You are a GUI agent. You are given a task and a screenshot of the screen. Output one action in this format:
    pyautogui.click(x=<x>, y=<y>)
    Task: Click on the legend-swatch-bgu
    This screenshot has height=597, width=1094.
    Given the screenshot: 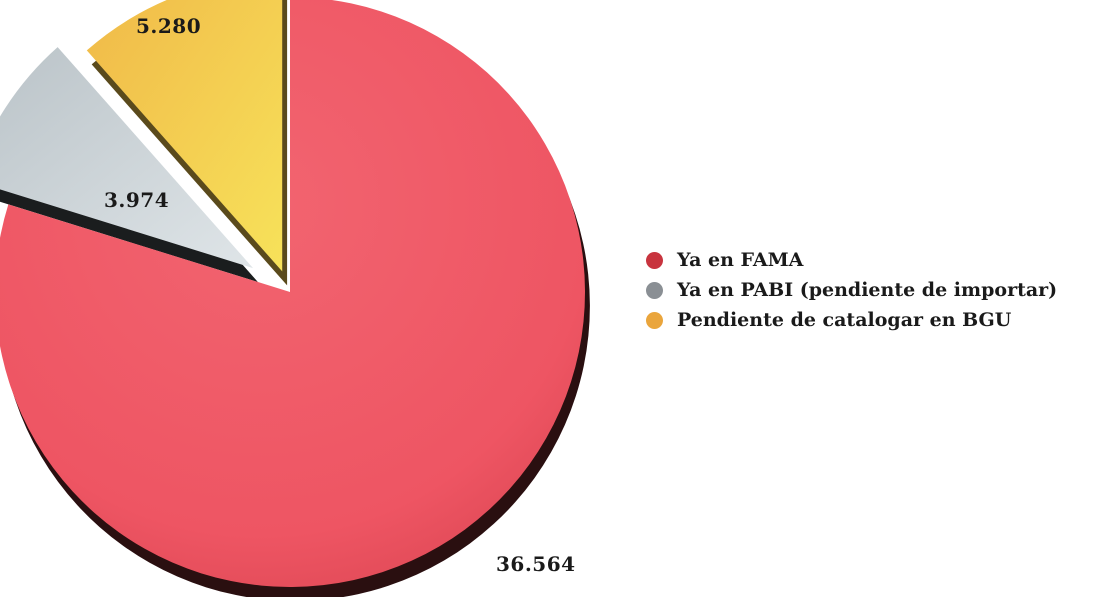 What is the action you would take?
    pyautogui.click(x=654, y=320)
    